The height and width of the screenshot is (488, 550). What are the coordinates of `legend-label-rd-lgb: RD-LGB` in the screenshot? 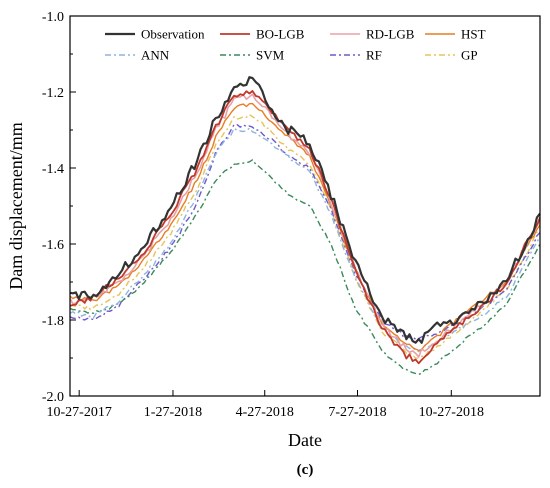 It's located at (390, 34).